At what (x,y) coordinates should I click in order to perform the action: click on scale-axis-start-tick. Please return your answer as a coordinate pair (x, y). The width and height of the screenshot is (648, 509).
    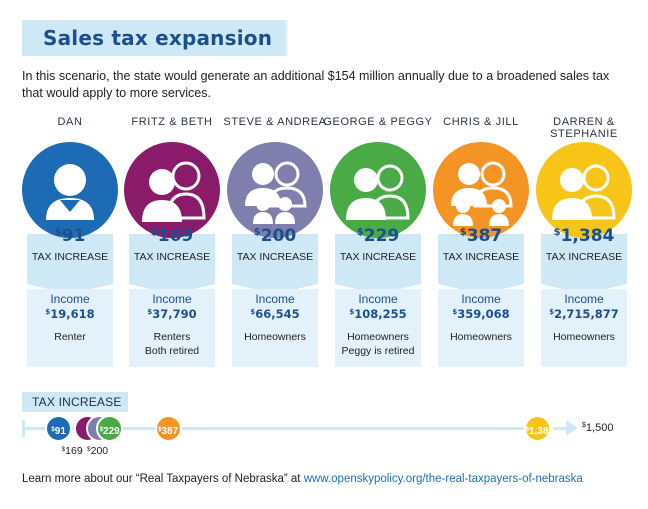
    Looking at the image, I should click on (23, 428).